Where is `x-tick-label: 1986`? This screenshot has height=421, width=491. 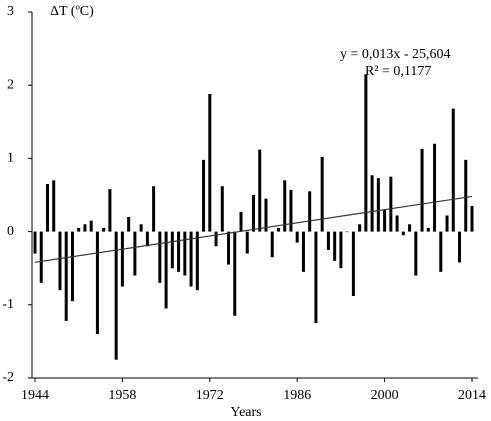
x-tick-label: 1986 is located at coordinates (297, 395).